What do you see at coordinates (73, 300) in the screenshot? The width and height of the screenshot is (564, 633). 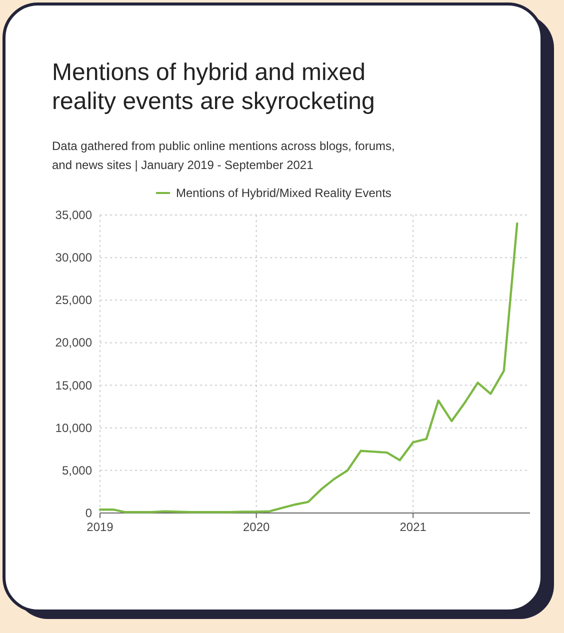 I see `y-tick-label: 25,000` at bounding box center [73, 300].